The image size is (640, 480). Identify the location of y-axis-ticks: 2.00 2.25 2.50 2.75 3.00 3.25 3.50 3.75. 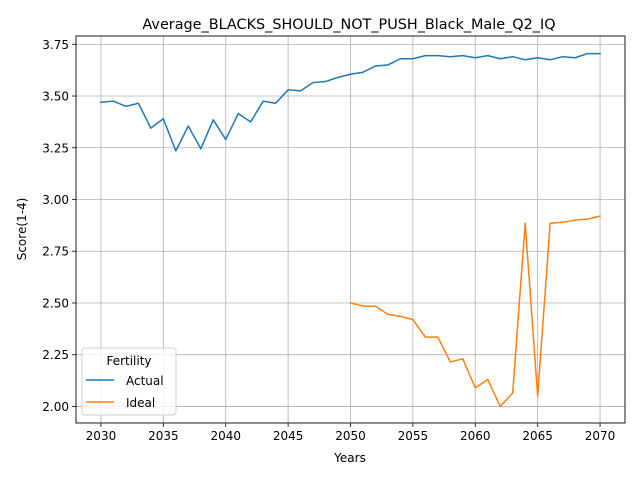
(59, 226).